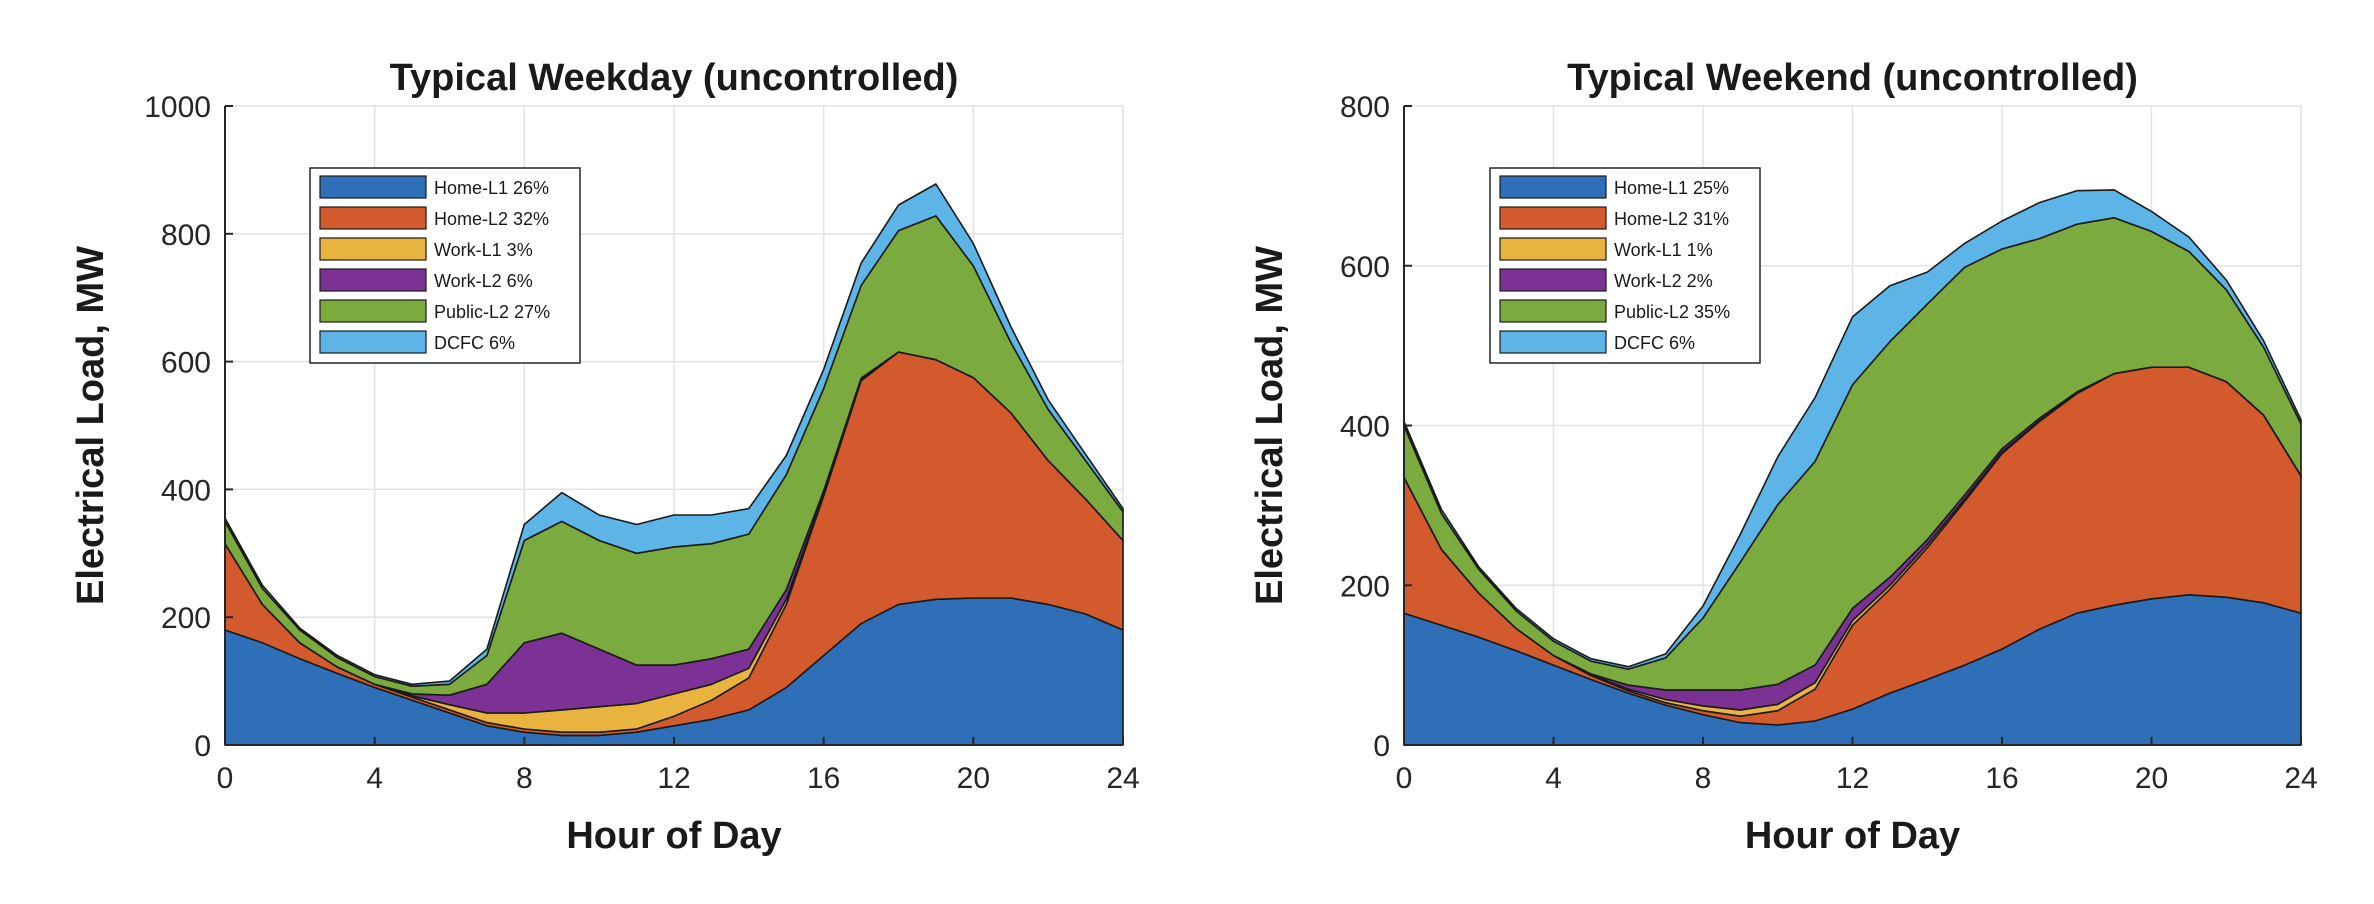 The width and height of the screenshot is (2374, 904). What do you see at coordinates (483, 281) in the screenshot?
I see `legend-entry-label: Work-L2 6%` at bounding box center [483, 281].